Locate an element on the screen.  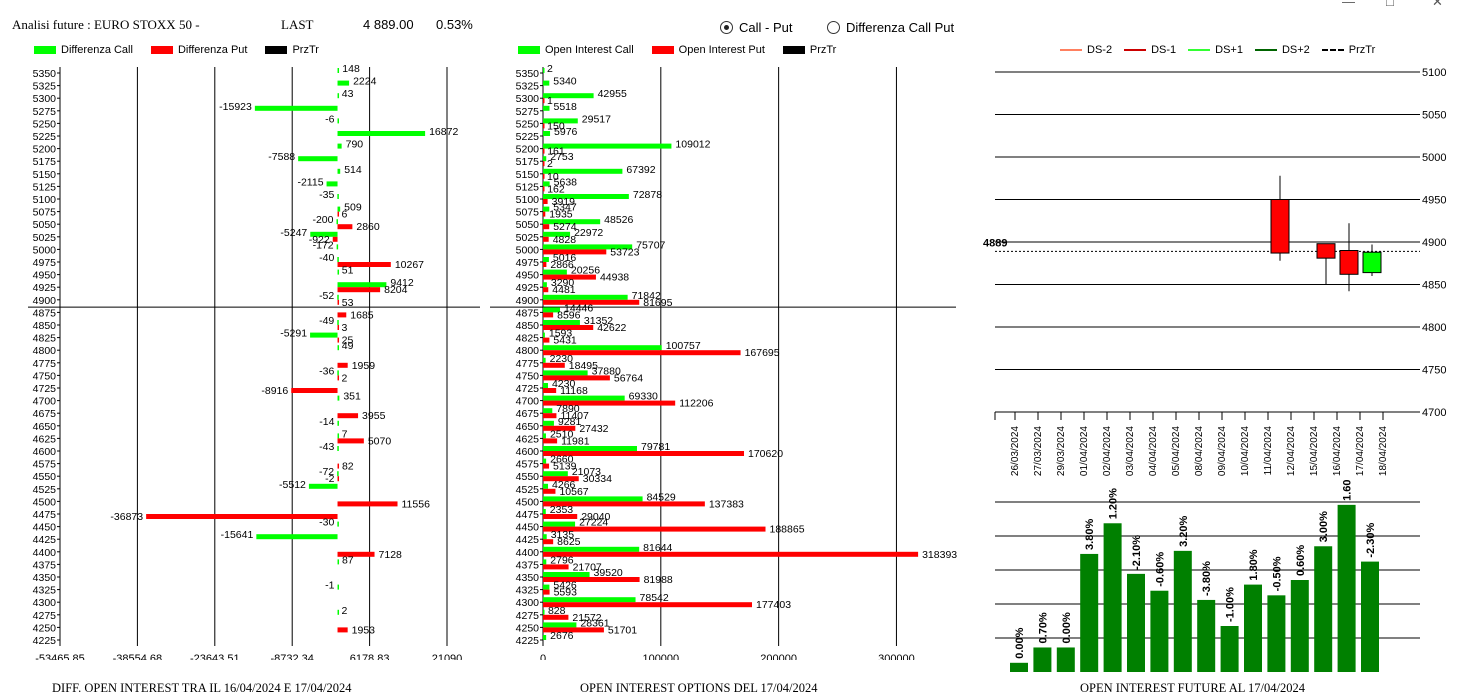
call-value-label: 29517 is located at coordinates (596, 119).